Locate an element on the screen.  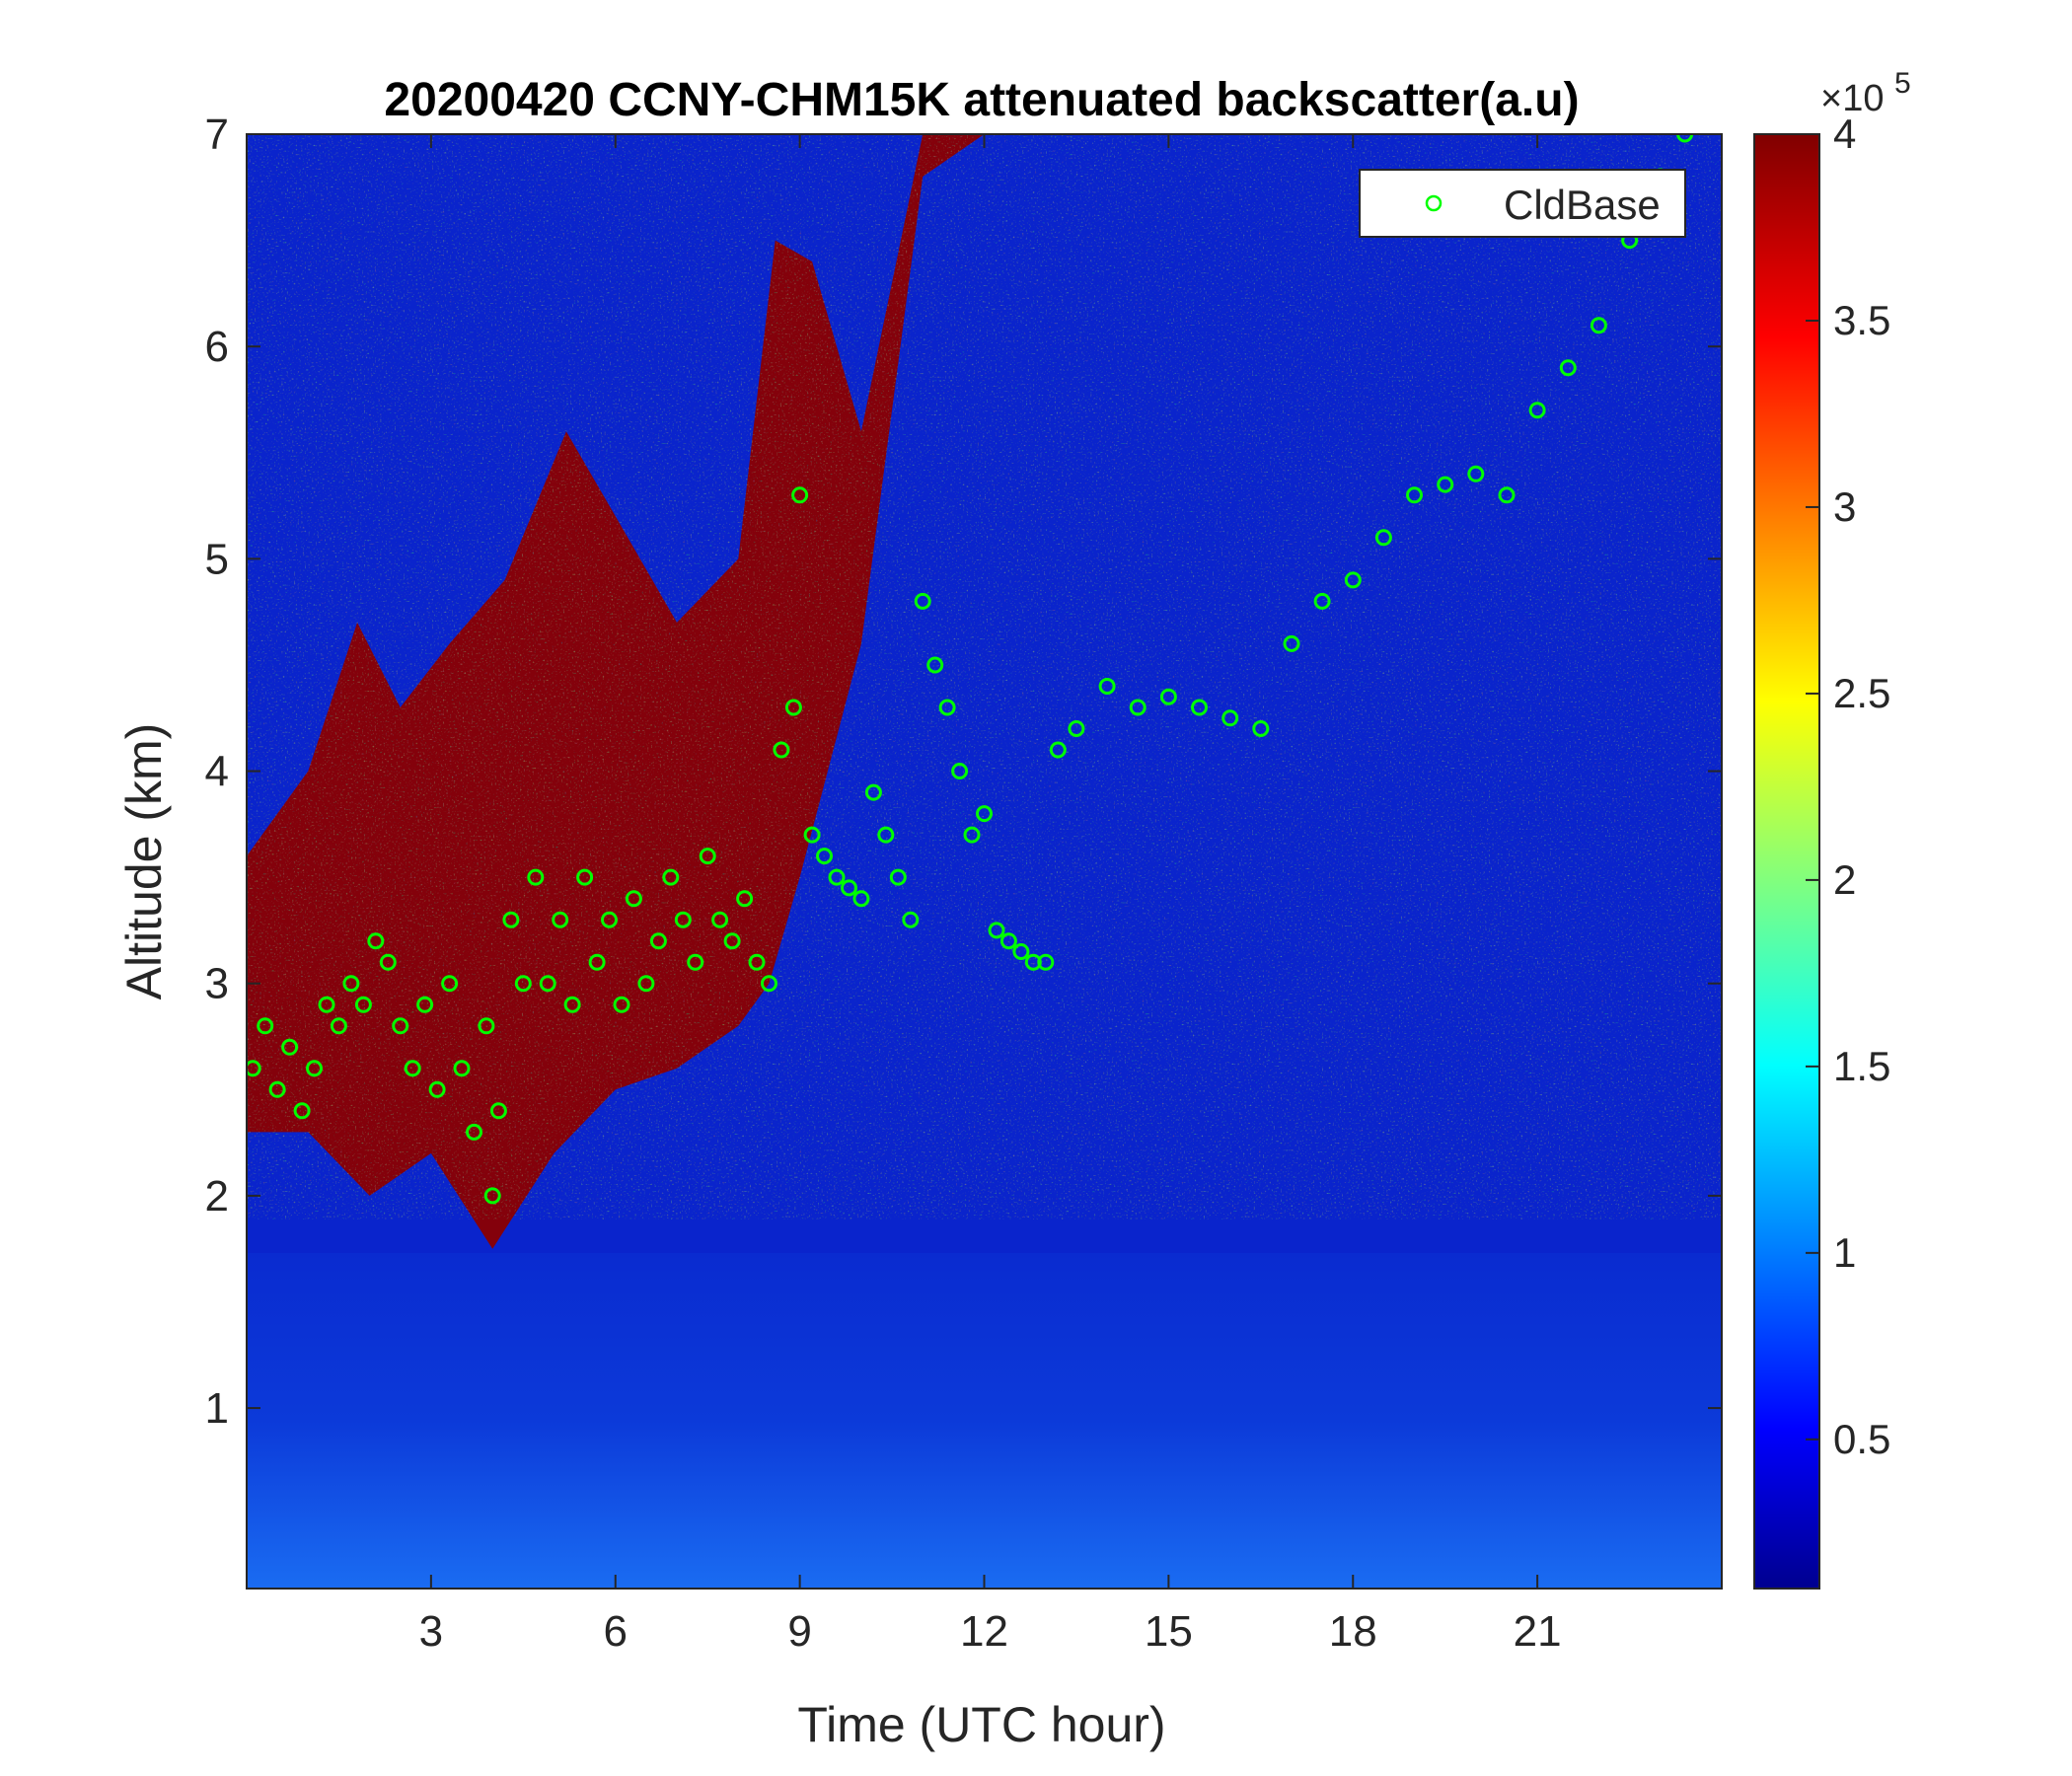
x-tick-label: 3 is located at coordinates (431, 1632).